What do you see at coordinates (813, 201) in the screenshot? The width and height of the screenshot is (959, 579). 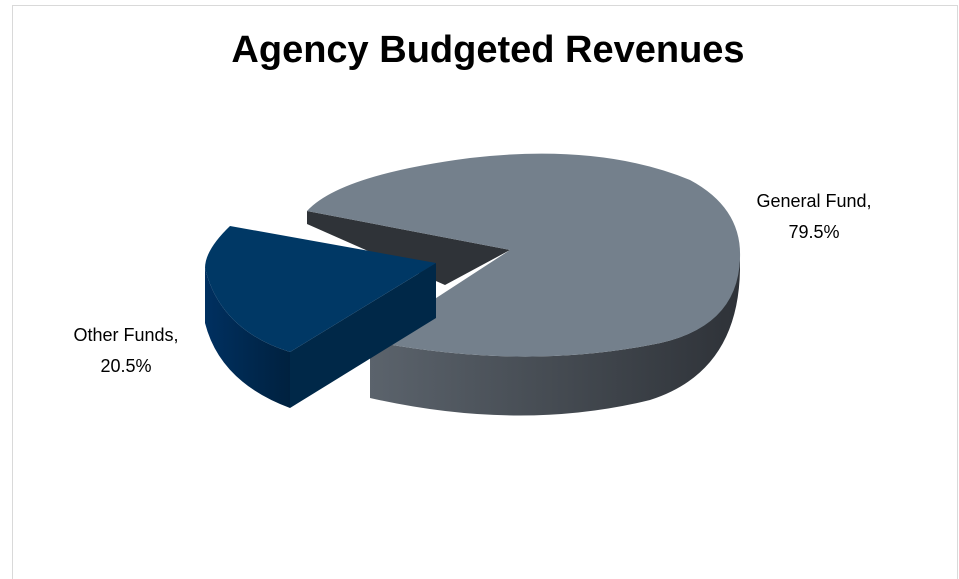 I see `label-general-fund-name: General Fund,` at bounding box center [813, 201].